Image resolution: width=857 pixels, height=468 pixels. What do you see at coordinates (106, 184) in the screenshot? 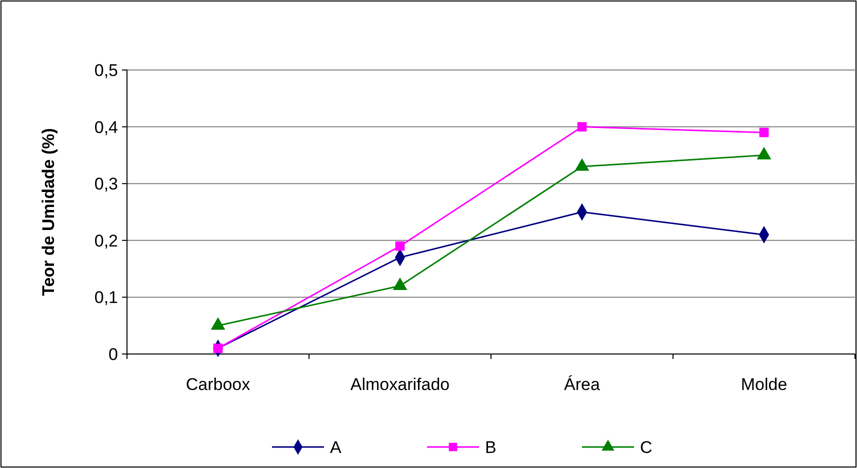
I see `y-tick-label: 0,3` at bounding box center [106, 184].